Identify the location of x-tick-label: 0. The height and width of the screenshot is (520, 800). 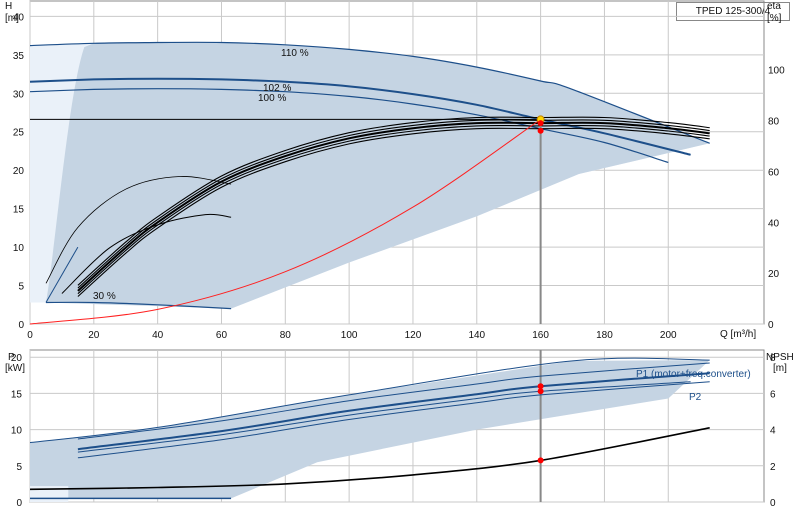
(30, 335).